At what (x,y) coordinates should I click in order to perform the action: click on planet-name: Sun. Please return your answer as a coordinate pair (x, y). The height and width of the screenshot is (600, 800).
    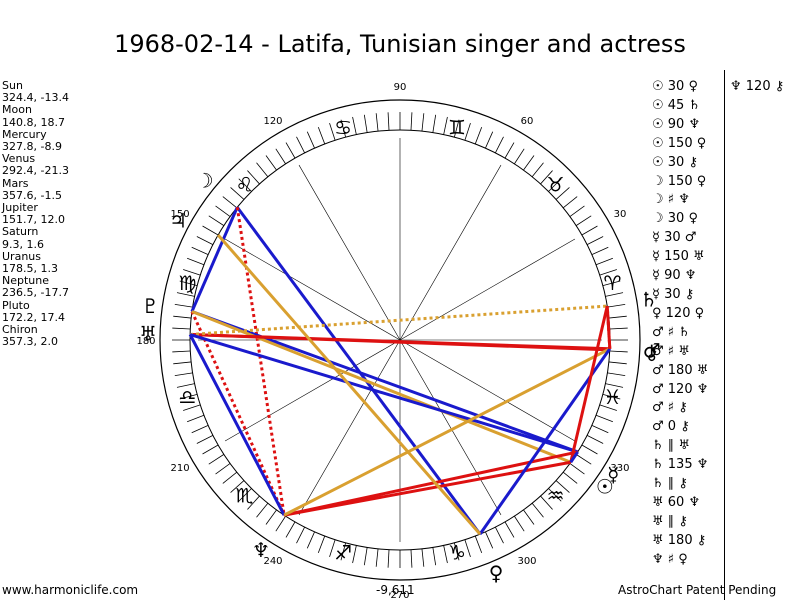
    Looking at the image, I should click on (12, 85).